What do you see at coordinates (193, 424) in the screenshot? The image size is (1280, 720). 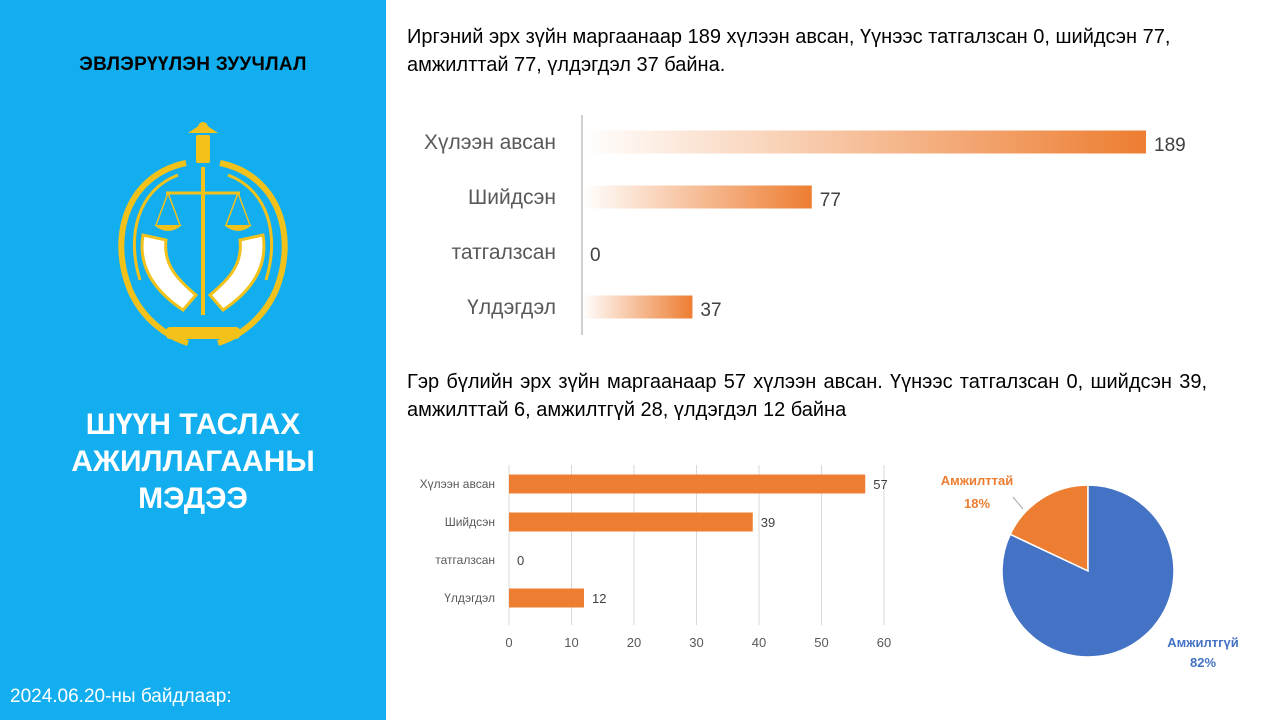 I see `report-title-line: ШҮҮН ТАСЛАХ` at bounding box center [193, 424].